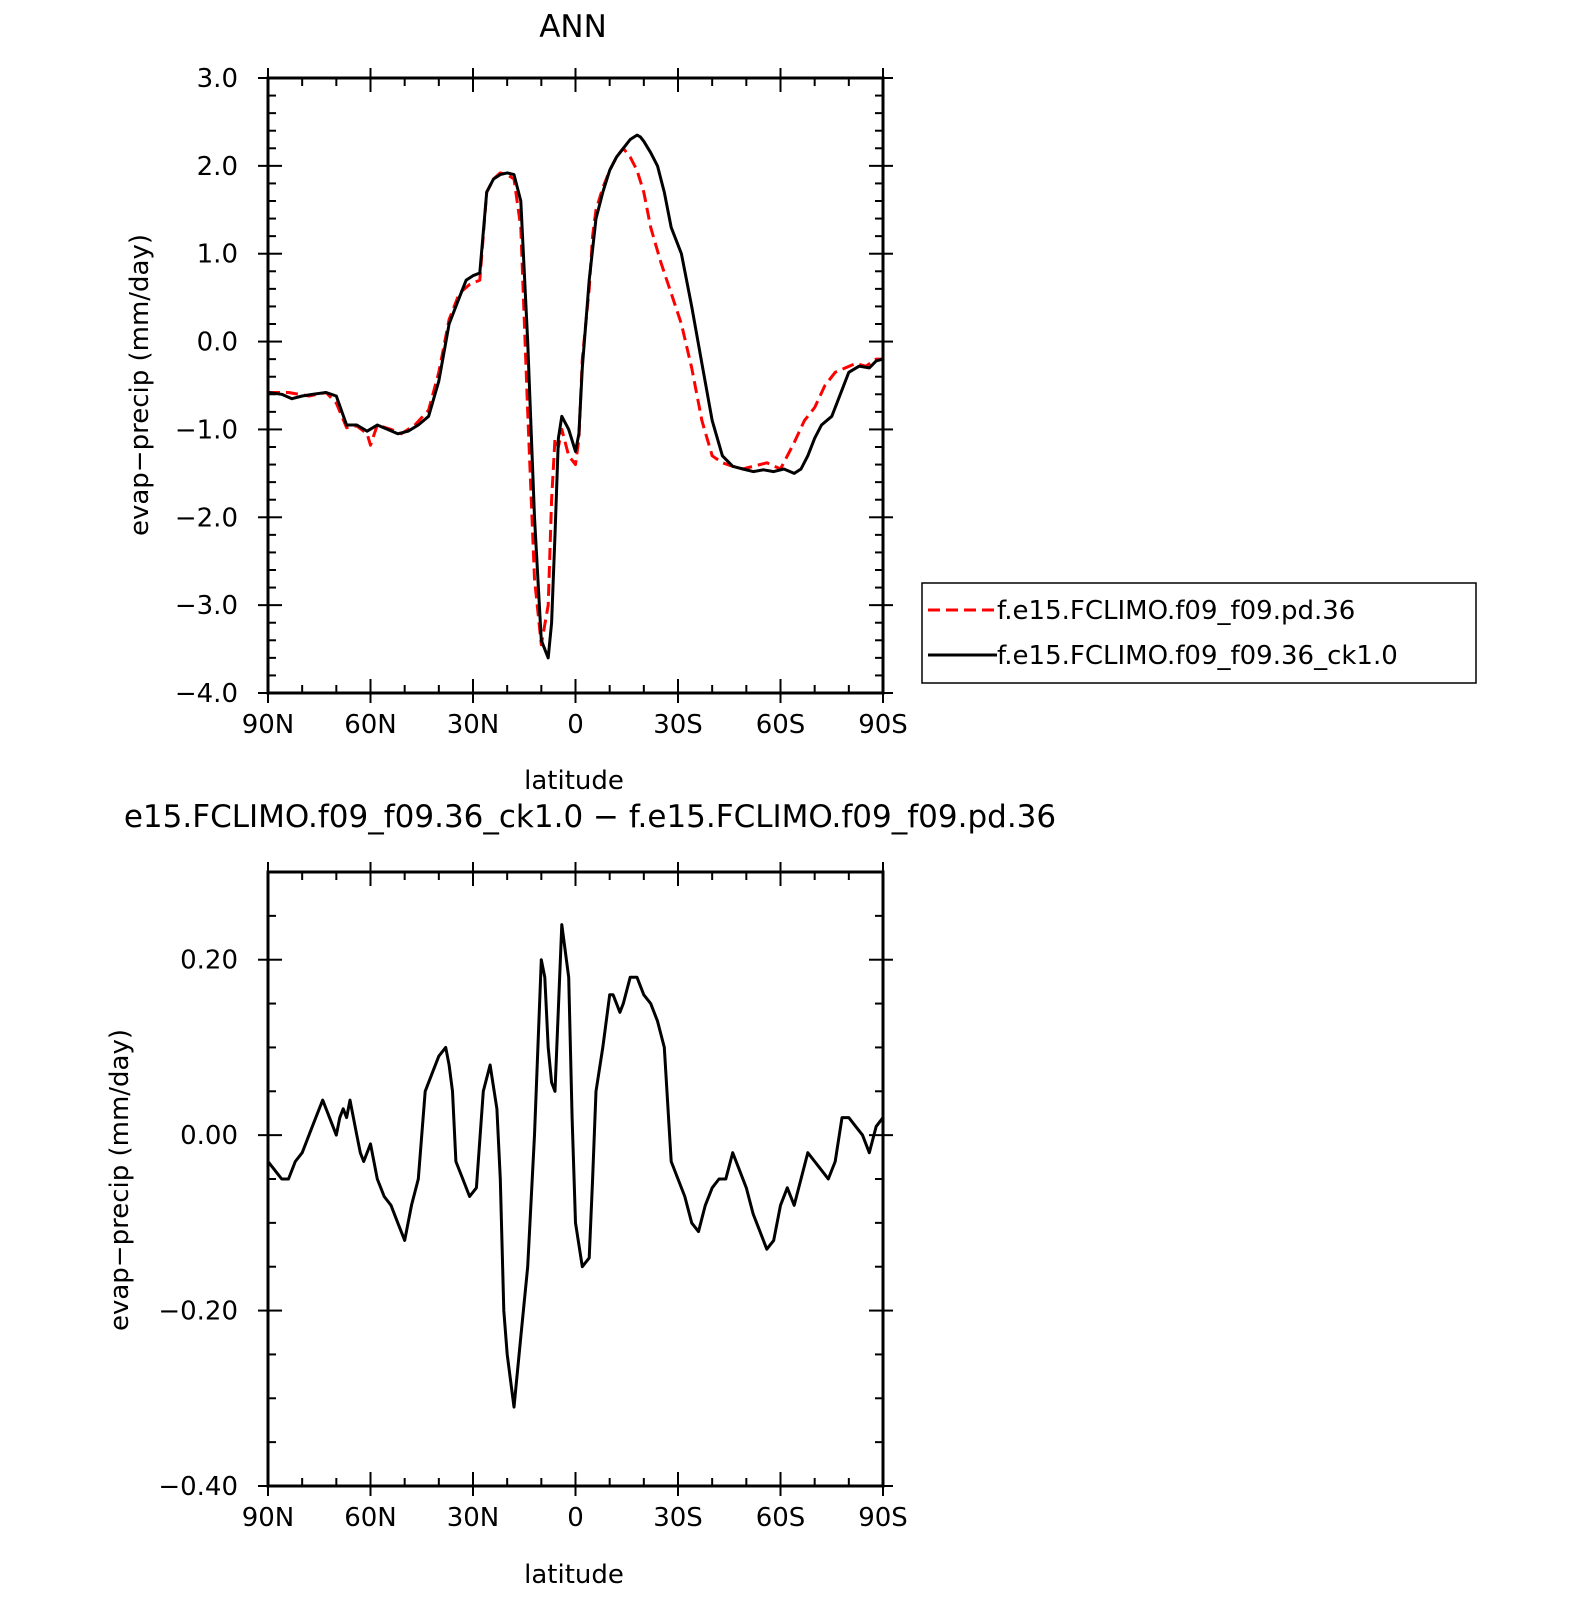 The image size is (1588, 1602). Describe the element at coordinates (217, 79) in the screenshot. I see `y-tick-label: 3.0` at that location.